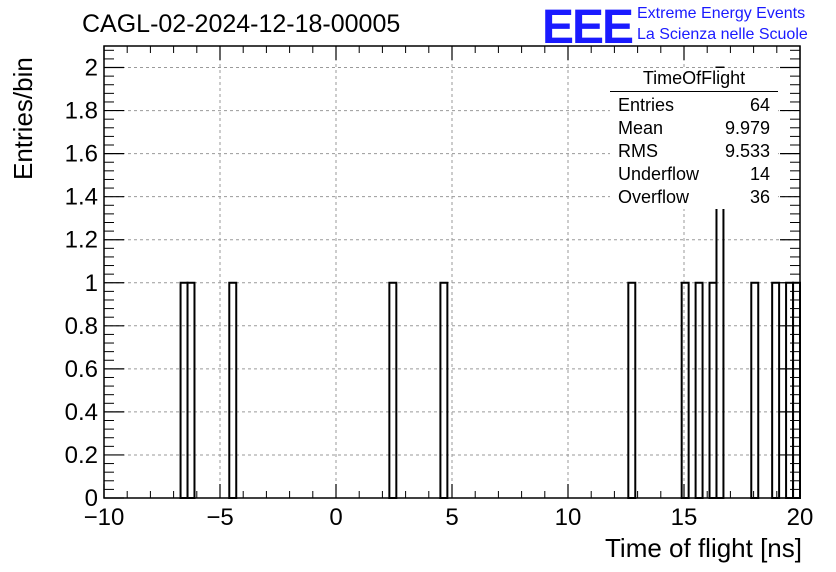 The width and height of the screenshot is (836, 572). I want to click on x-tick-label: 10, so click(568, 517).